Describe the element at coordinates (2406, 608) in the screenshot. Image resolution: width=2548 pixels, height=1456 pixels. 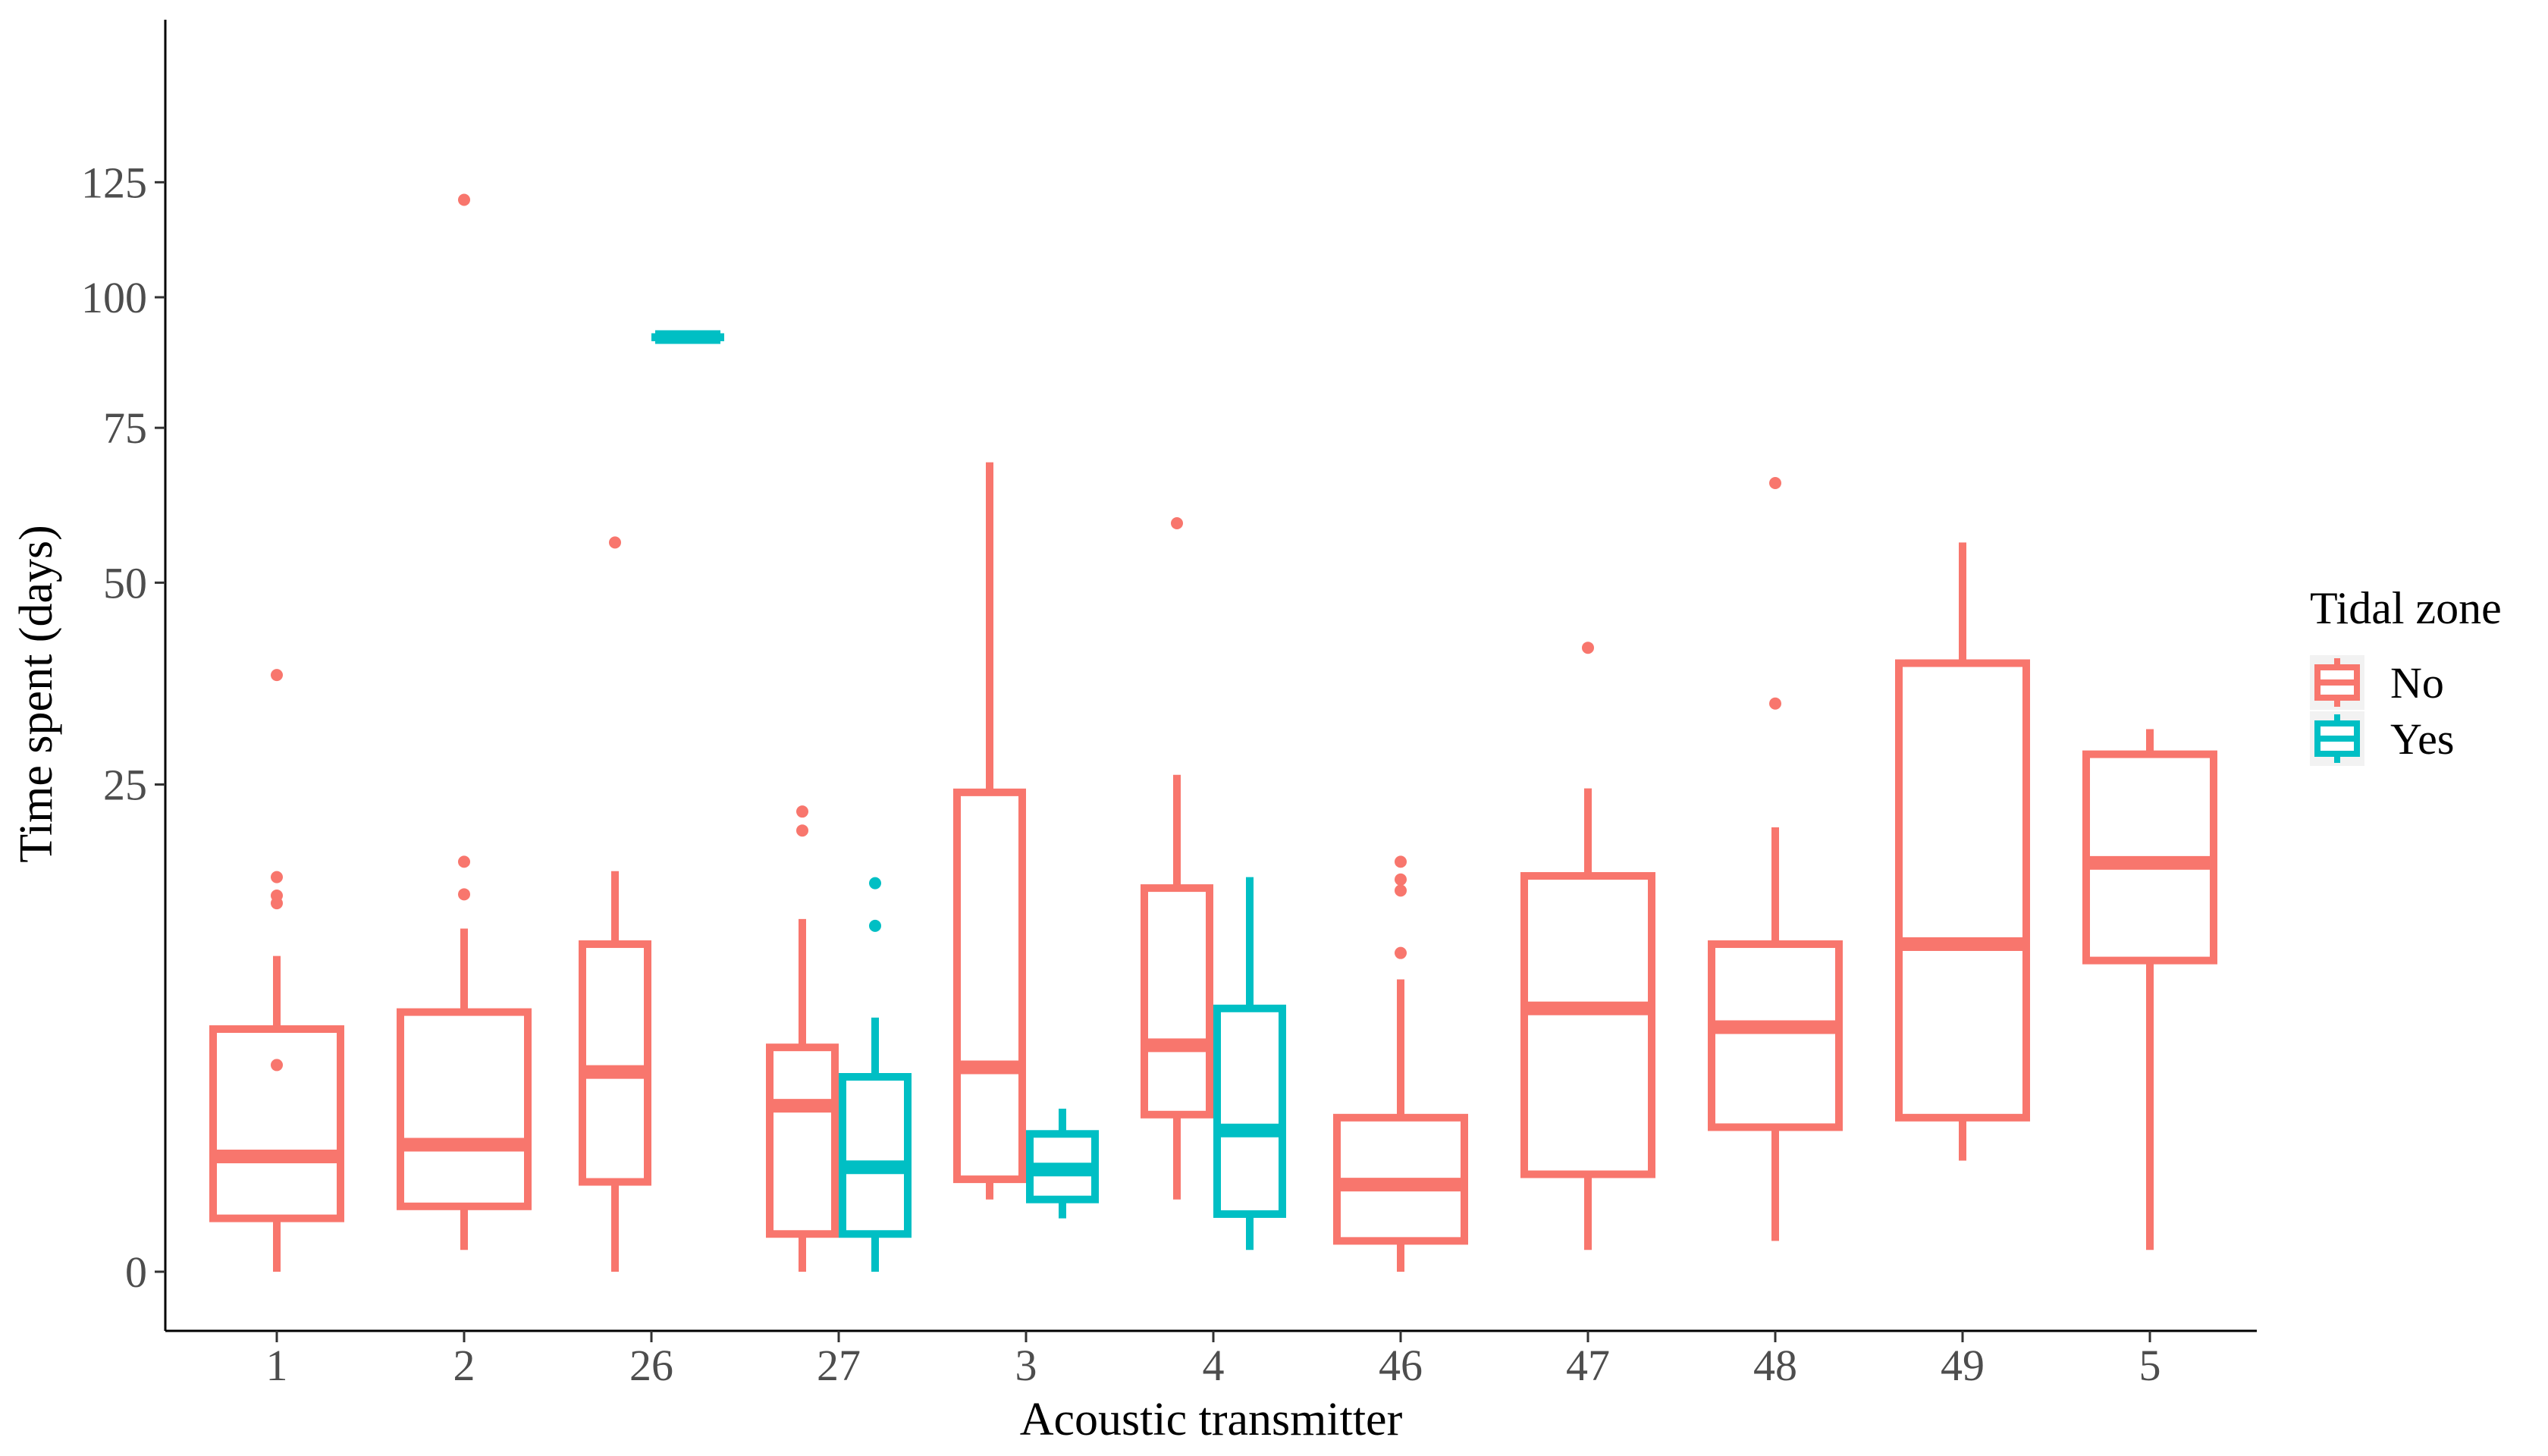
I see `legend-title: Tidal zone` at that location.